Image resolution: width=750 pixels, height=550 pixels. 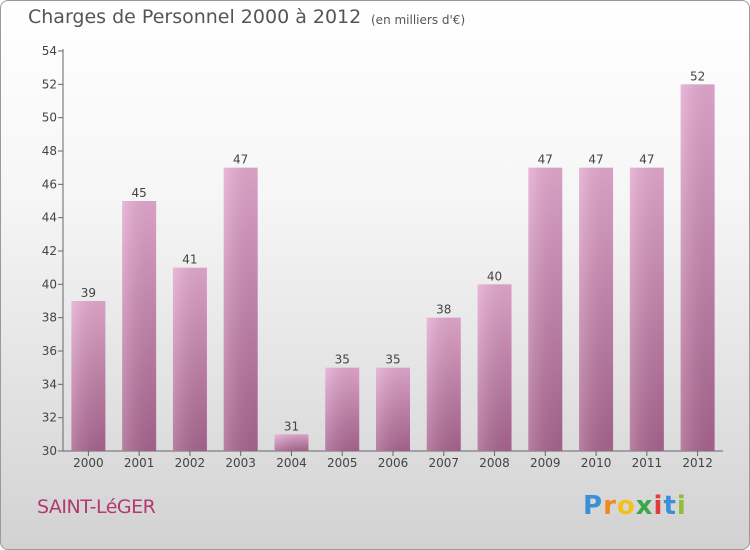 What do you see at coordinates (189, 260) in the screenshot?
I see `value-label: 41` at bounding box center [189, 260].